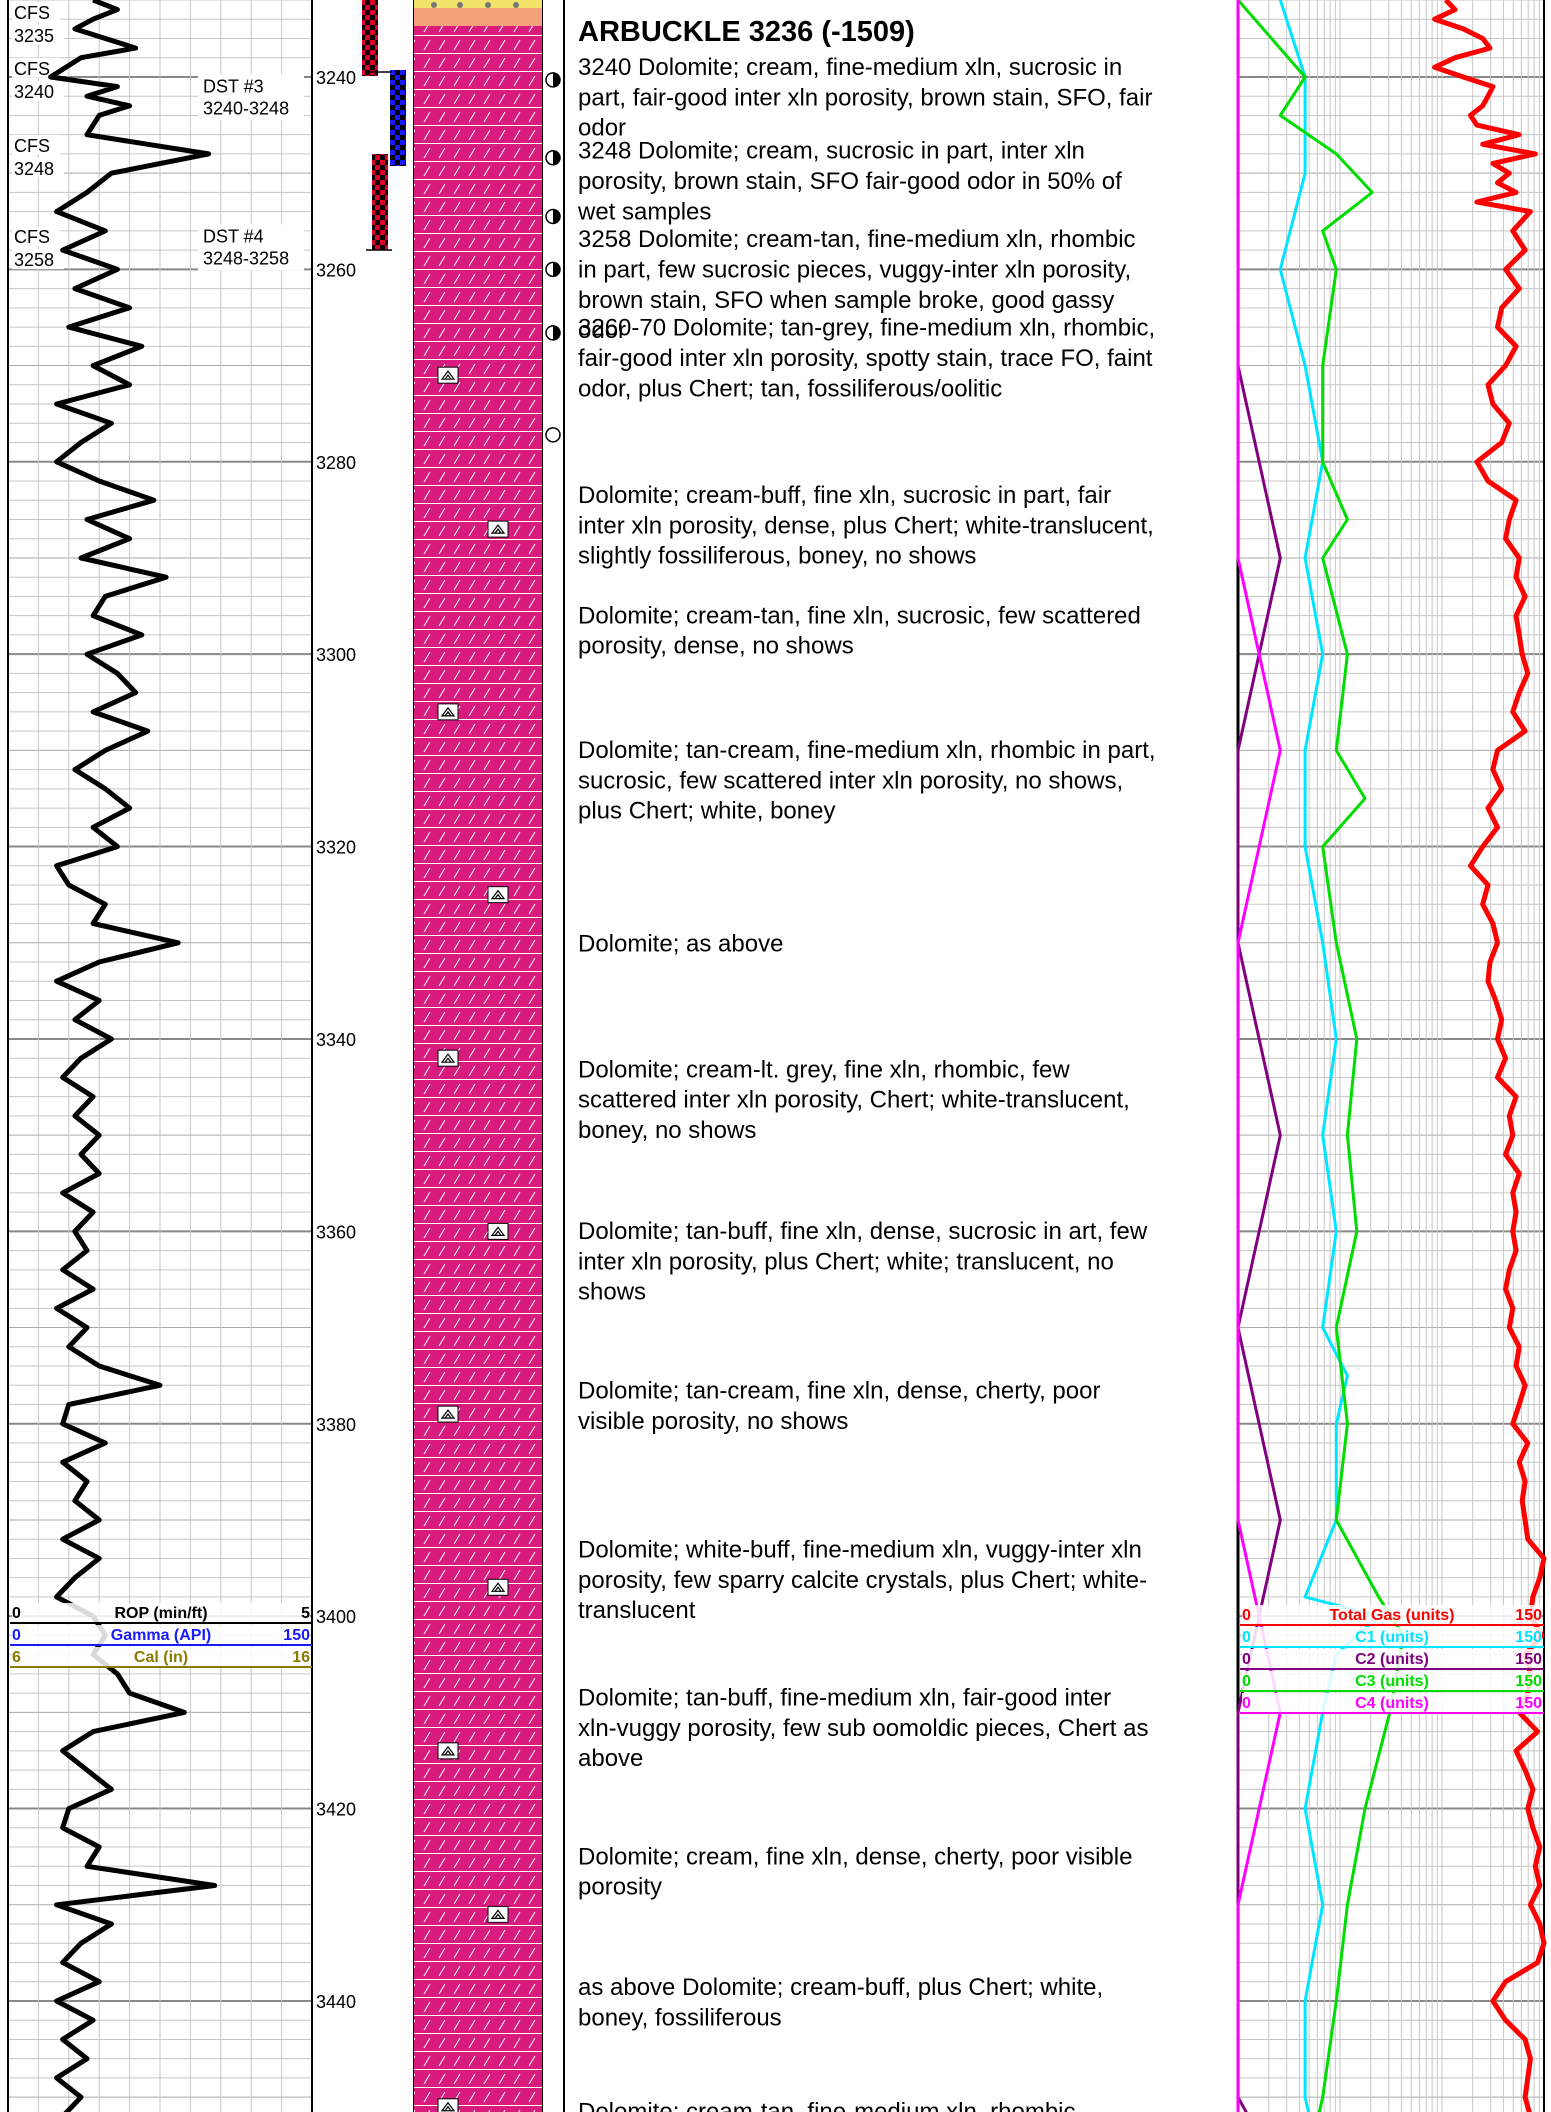 Image resolution: width=1551 pixels, height=2112 pixels. I want to click on curve-c3-units-, so click(1320, 1056).